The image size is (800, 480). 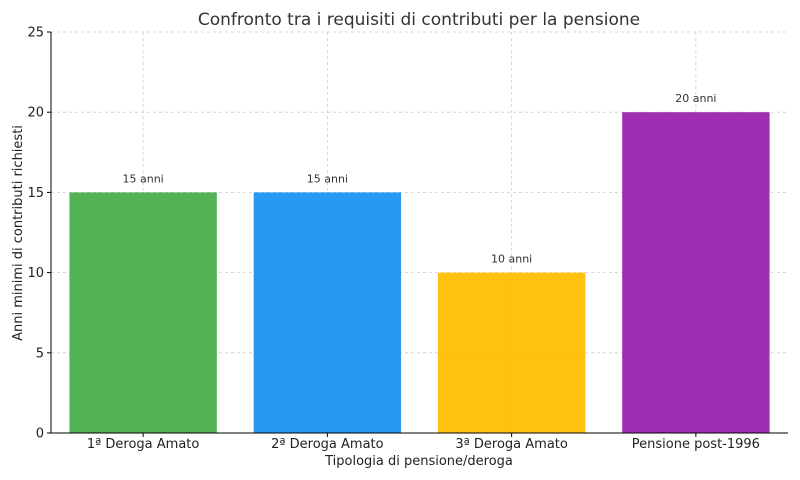 I want to click on y-tick-label-3: 15, so click(x=35, y=193).